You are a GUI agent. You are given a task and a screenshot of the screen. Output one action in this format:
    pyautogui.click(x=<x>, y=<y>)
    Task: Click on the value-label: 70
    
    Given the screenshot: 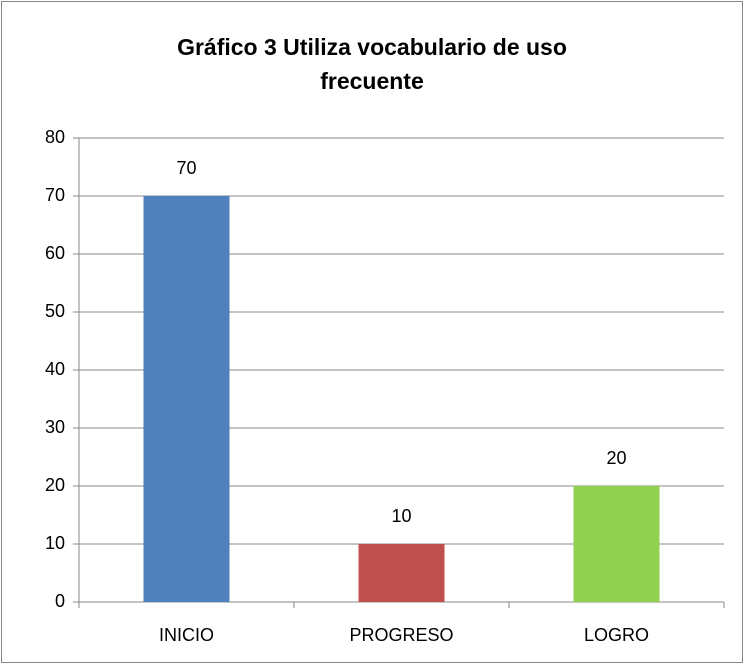 What is the action you would take?
    pyautogui.click(x=186, y=168)
    